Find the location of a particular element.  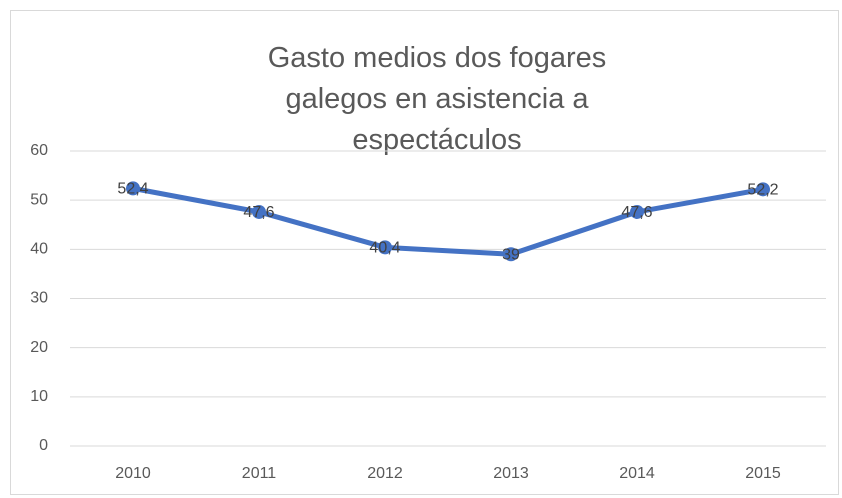

y-tick-label: 10 is located at coordinates (39, 396).